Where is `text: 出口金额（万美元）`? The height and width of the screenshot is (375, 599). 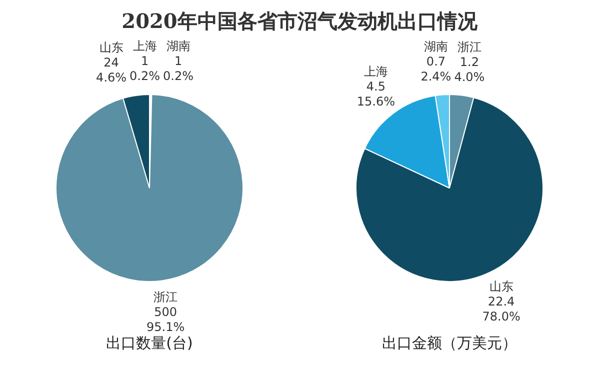 text: 出口金额（万美元） is located at coordinates (449, 343).